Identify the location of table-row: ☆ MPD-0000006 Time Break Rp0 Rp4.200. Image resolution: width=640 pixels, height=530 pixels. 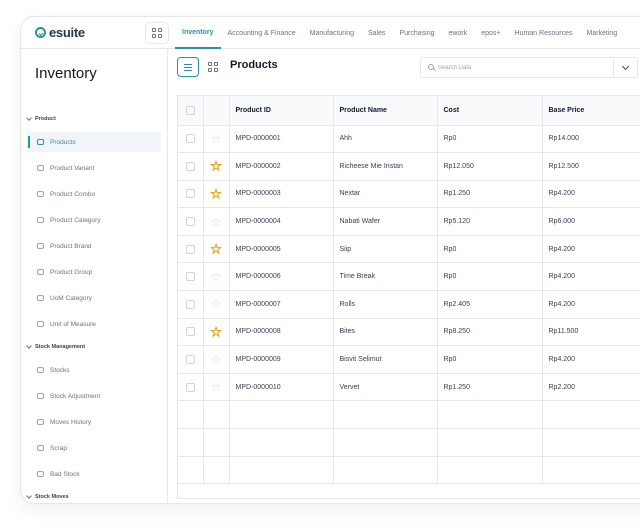
(409, 277).